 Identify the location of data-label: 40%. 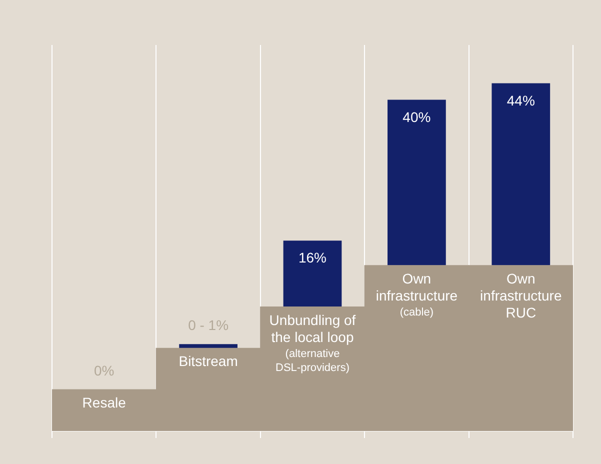
(416, 116).